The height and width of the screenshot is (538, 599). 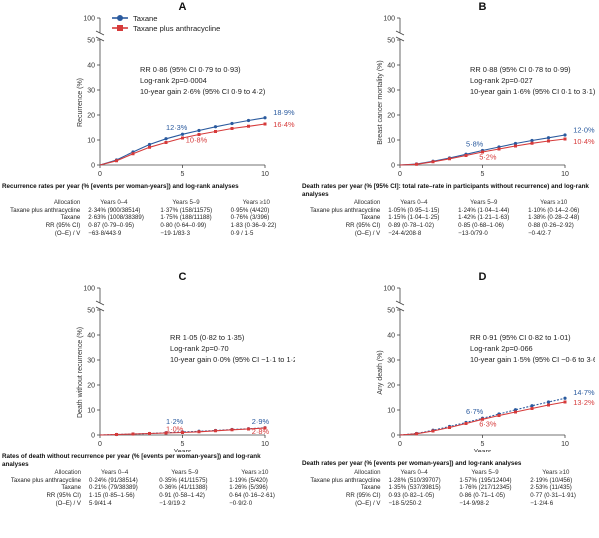 What do you see at coordinates (565, 174) in the screenshot?
I see `x-tick-label: 10` at bounding box center [565, 174].